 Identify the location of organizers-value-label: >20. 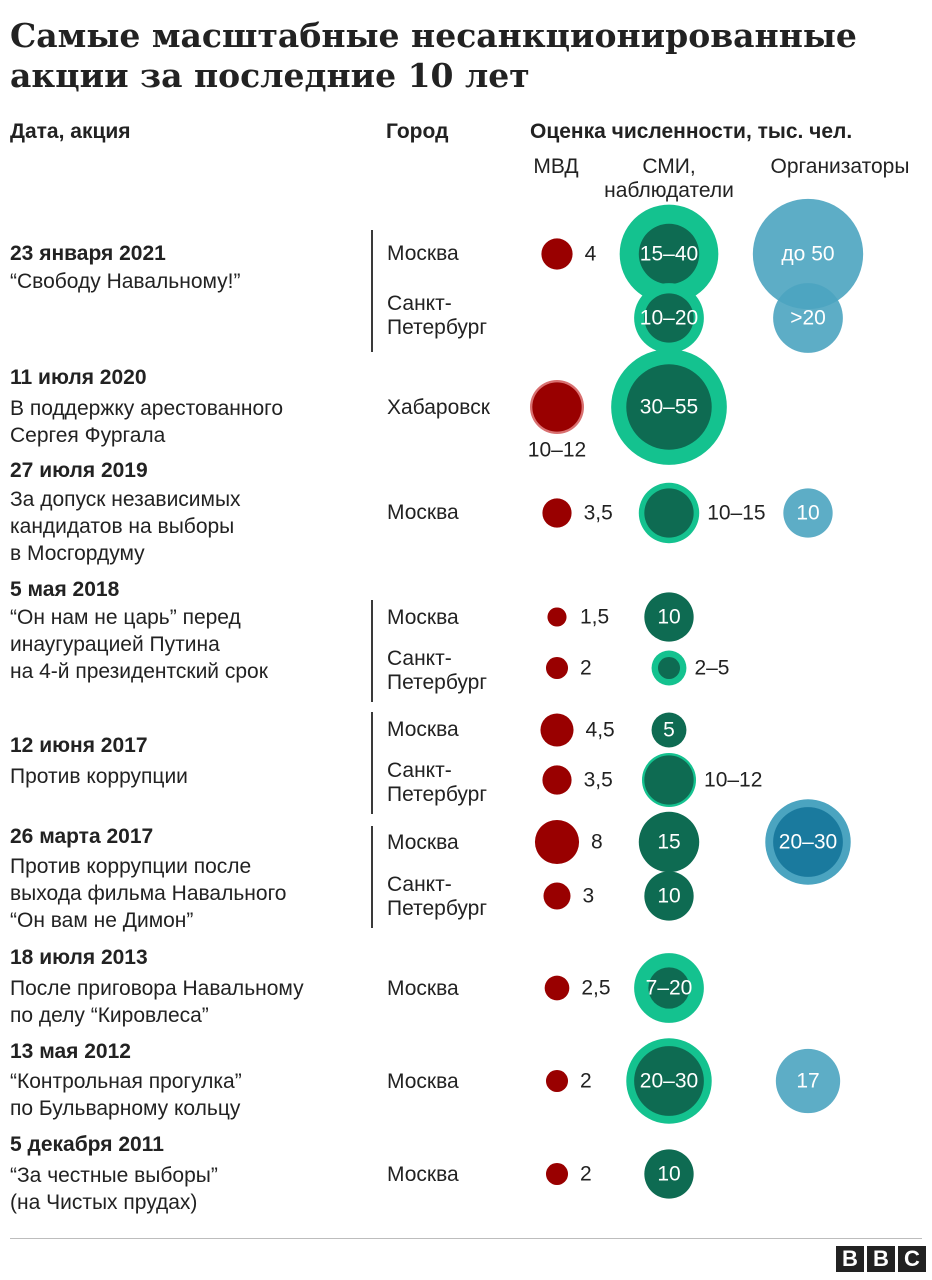
(808, 318).